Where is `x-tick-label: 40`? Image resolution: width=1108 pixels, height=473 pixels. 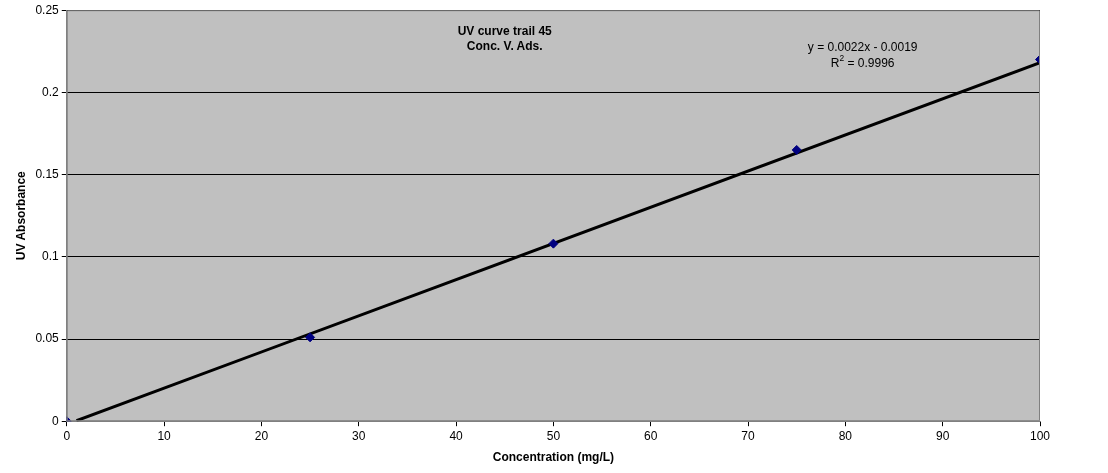 x-tick-label: 40 is located at coordinates (456, 435).